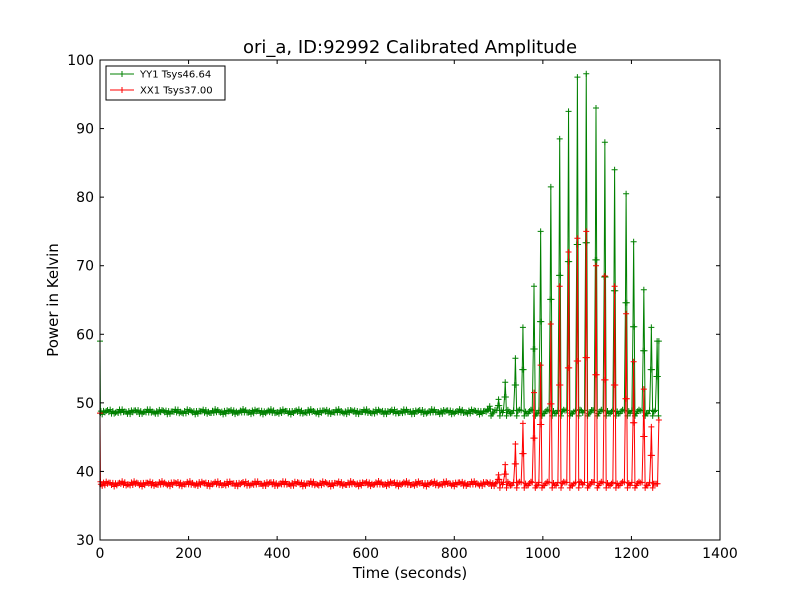 The image size is (800, 600). Describe the element at coordinates (80, 61) in the screenshot. I see `y-tick-label-7: 100` at that location.